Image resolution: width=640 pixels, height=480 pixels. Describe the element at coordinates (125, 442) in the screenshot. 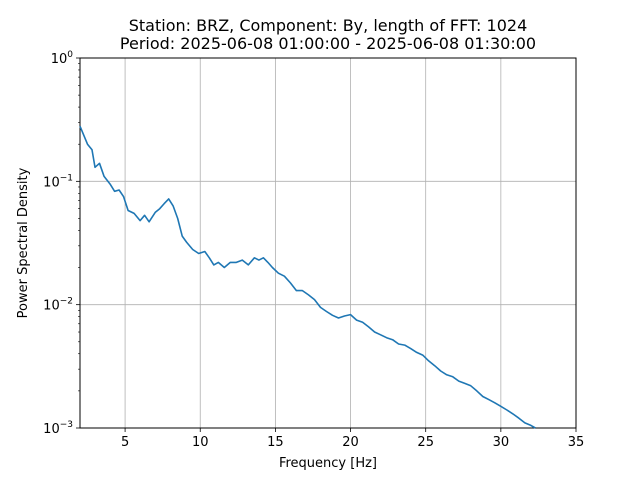

I see `x-tick-label: 5` at that location.